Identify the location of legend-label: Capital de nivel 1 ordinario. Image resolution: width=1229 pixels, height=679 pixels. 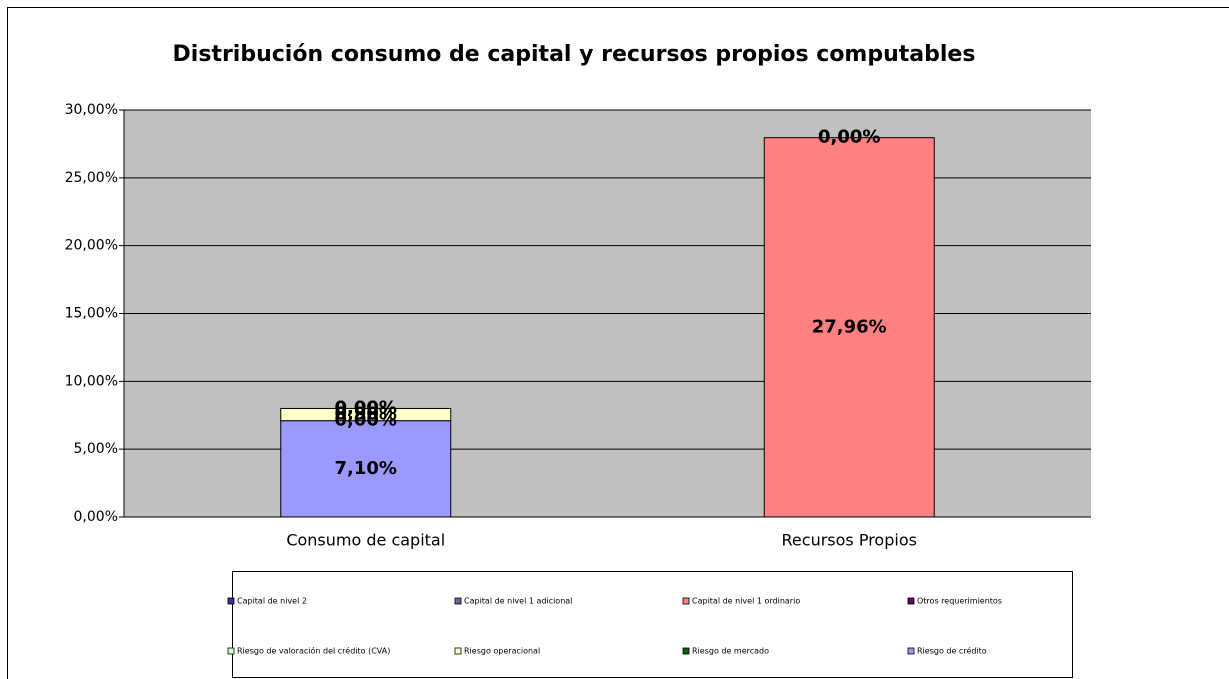
(746, 601).